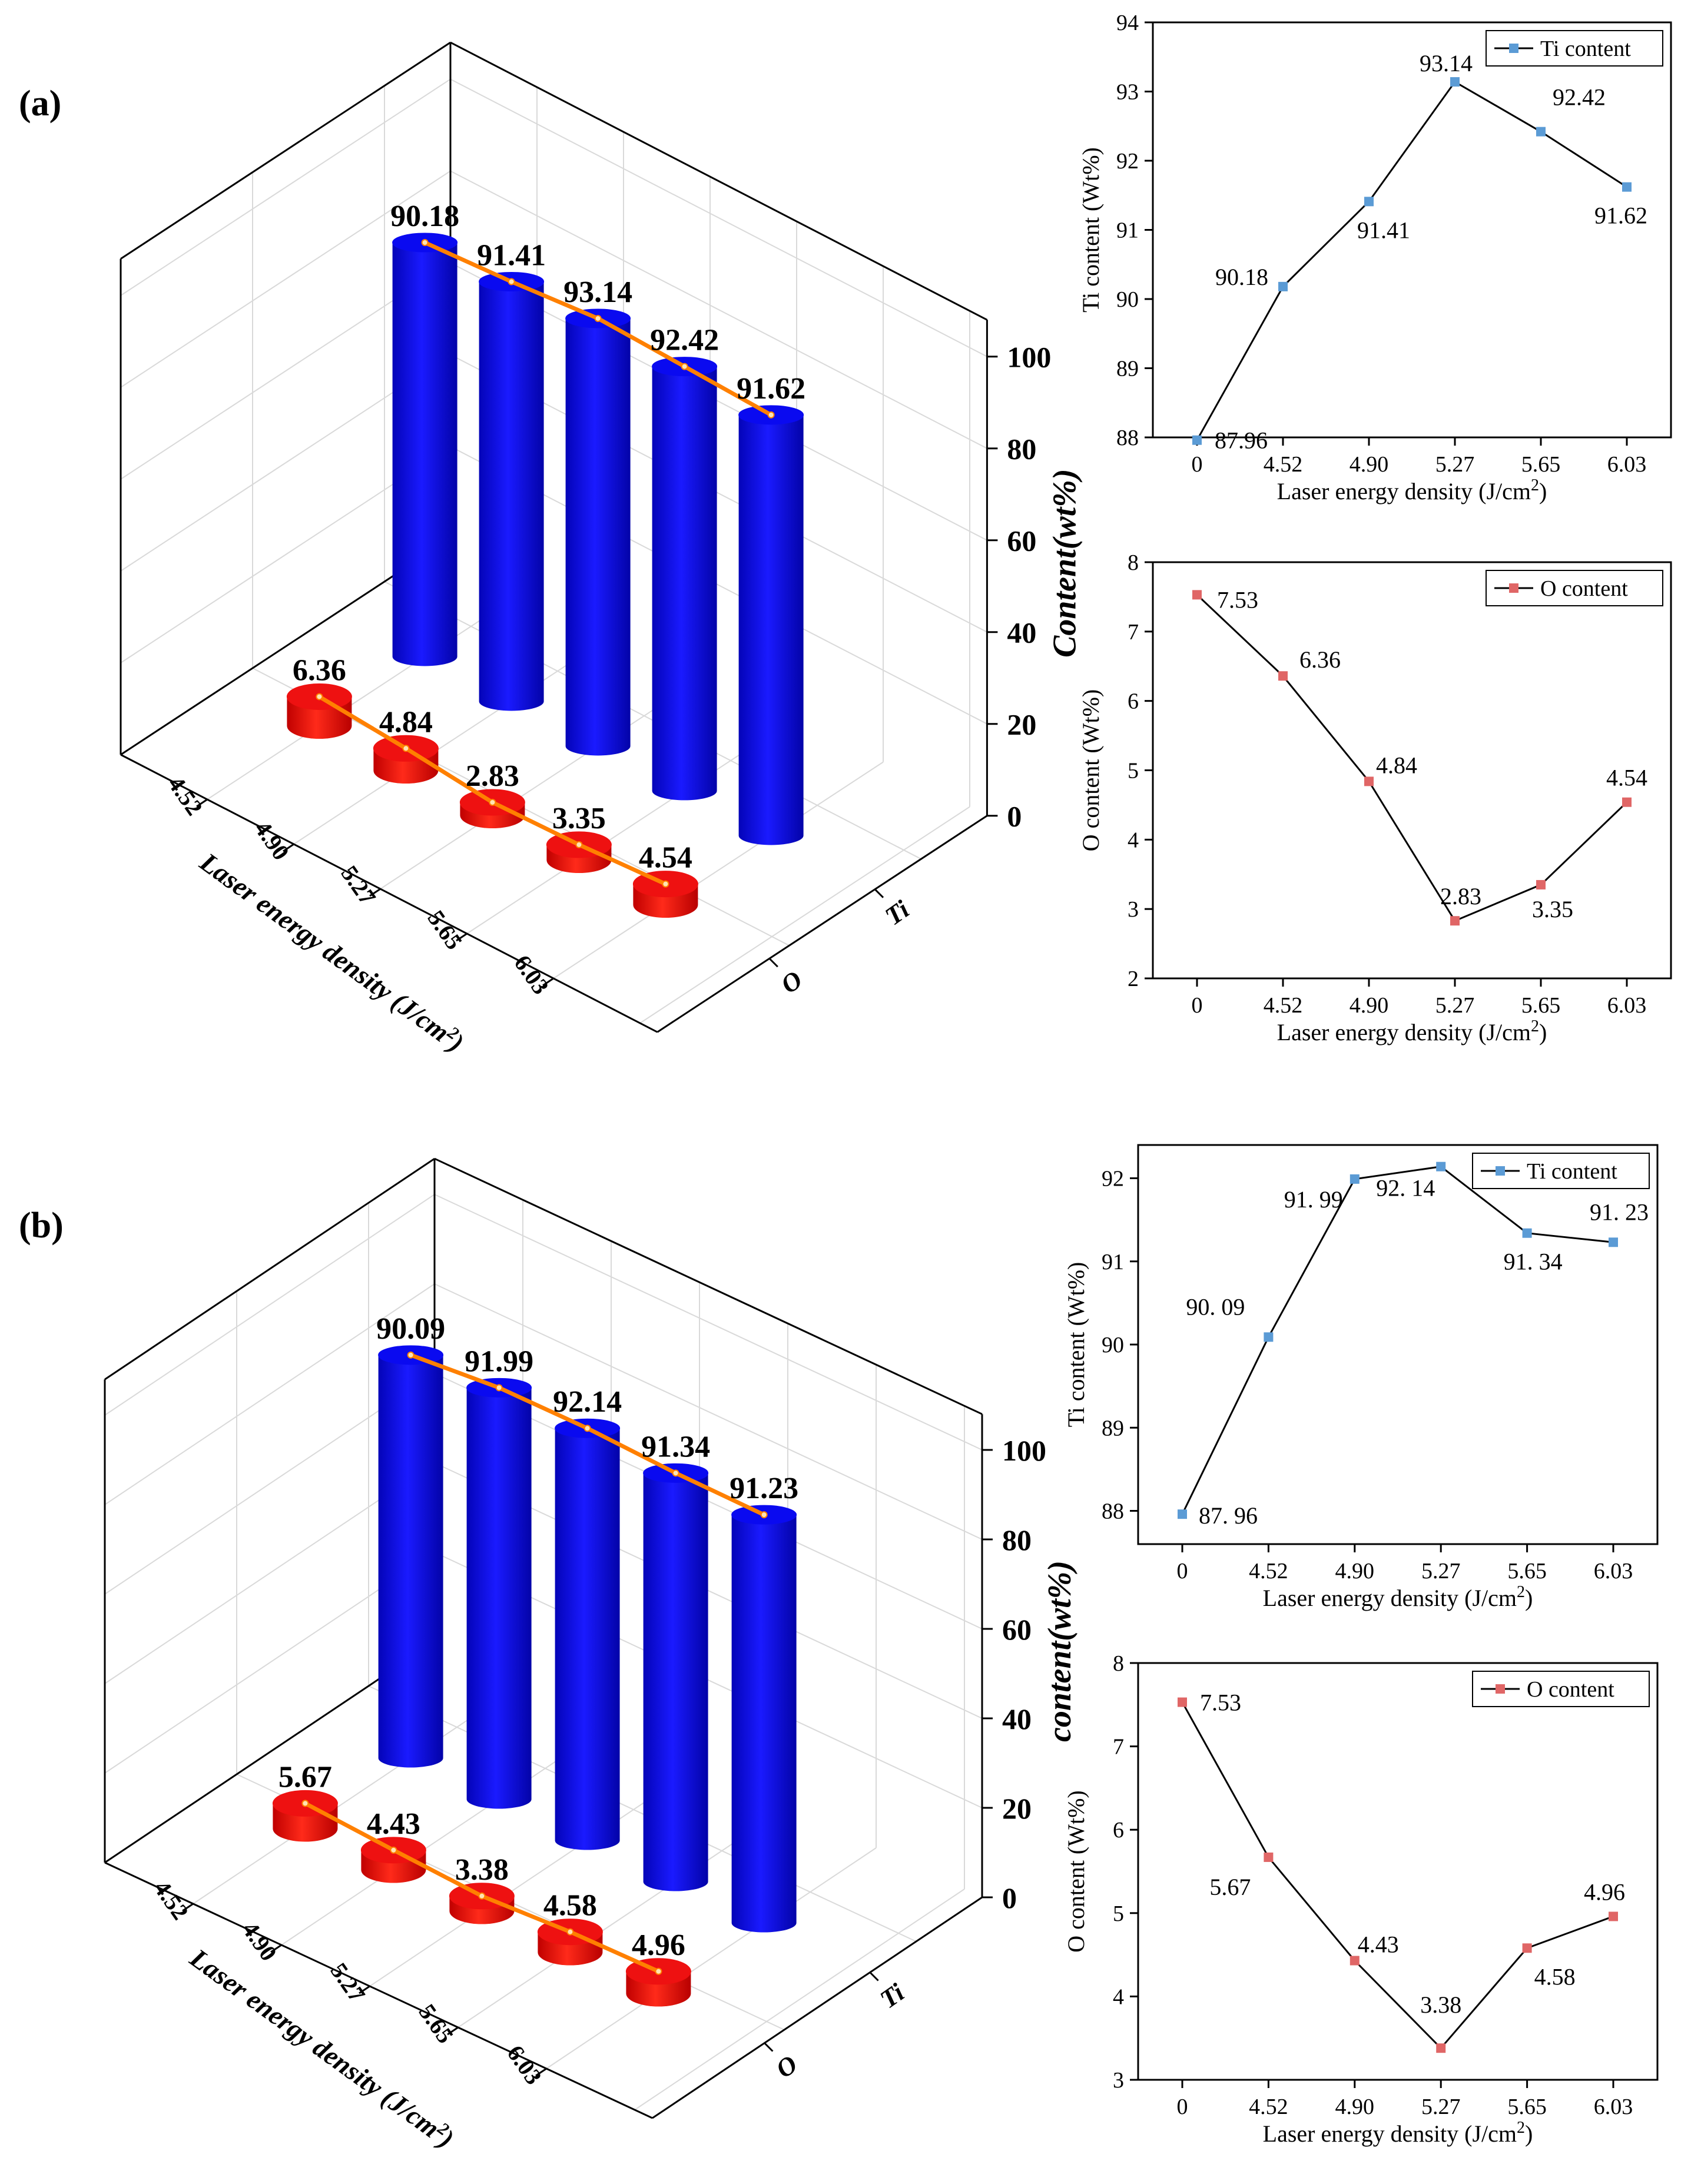 The image size is (1691, 2184). Describe the element at coordinates (1133, 979) in the screenshot. I see `y-tick-label: 2` at that location.